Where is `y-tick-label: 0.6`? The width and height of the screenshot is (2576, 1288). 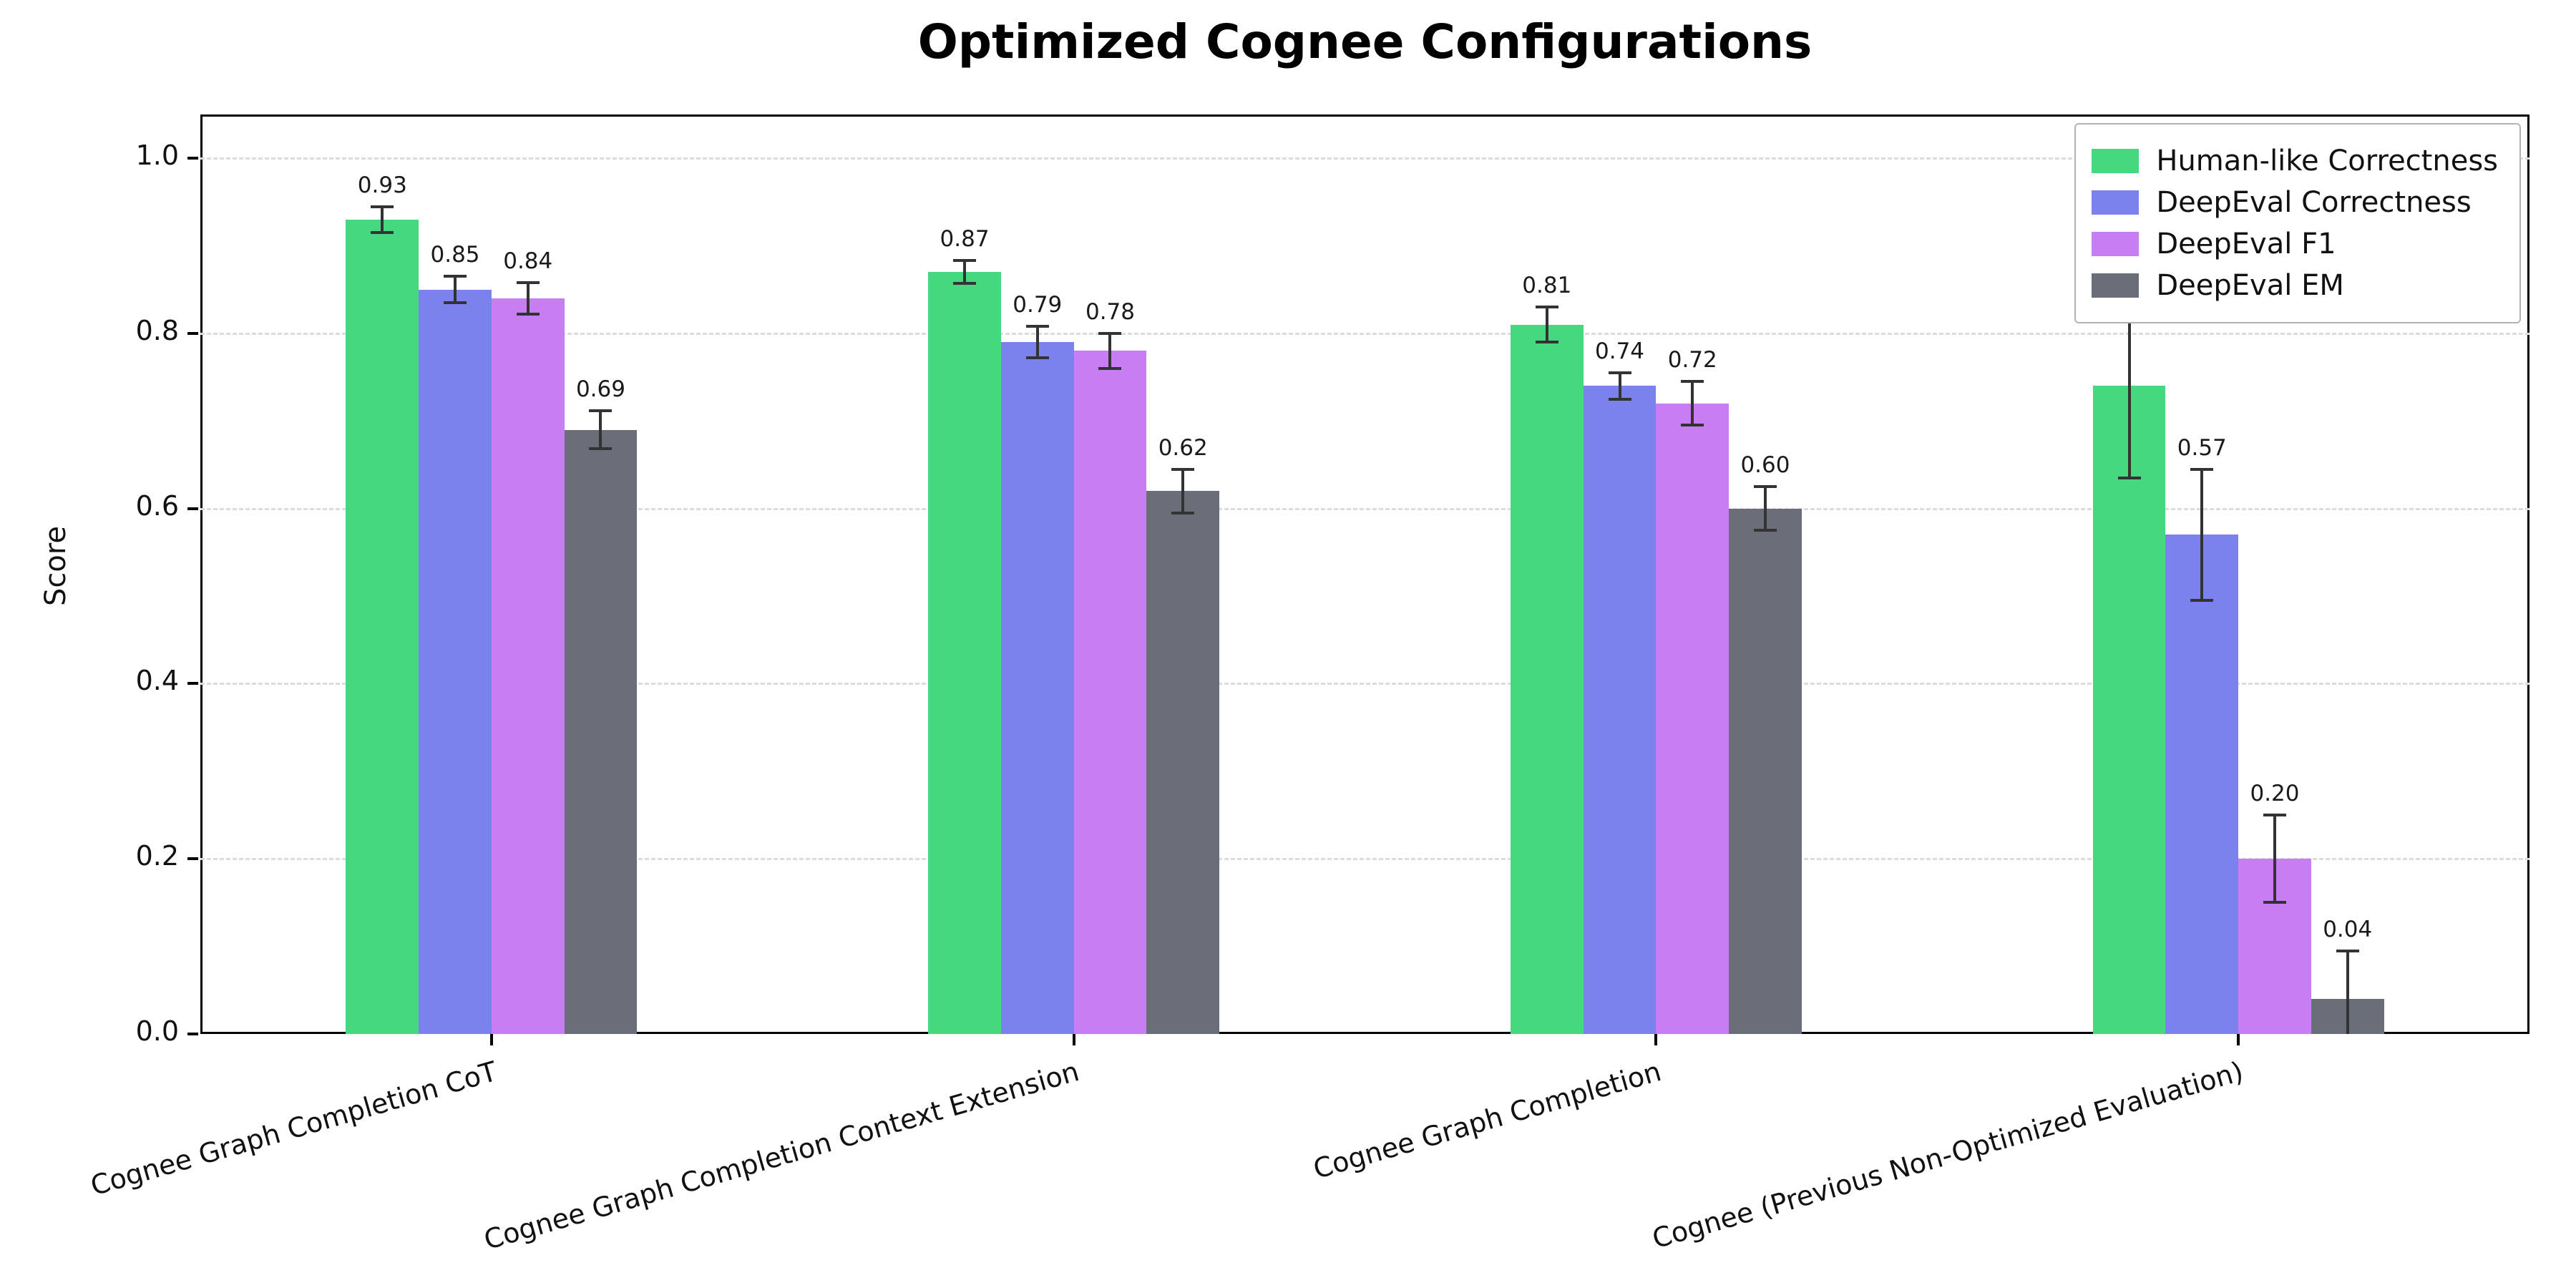
y-tick-label: 0.6 is located at coordinates (157, 505).